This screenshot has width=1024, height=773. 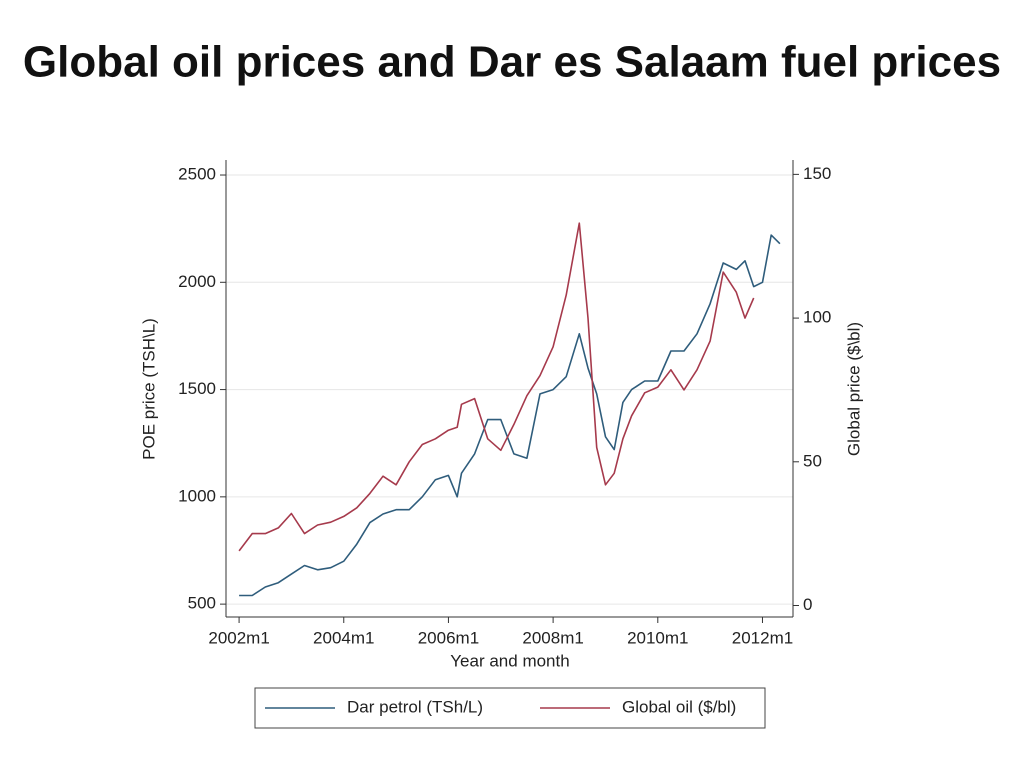 I want to click on legend-label: Dar petrol (TSh/L), so click(x=415, y=706).